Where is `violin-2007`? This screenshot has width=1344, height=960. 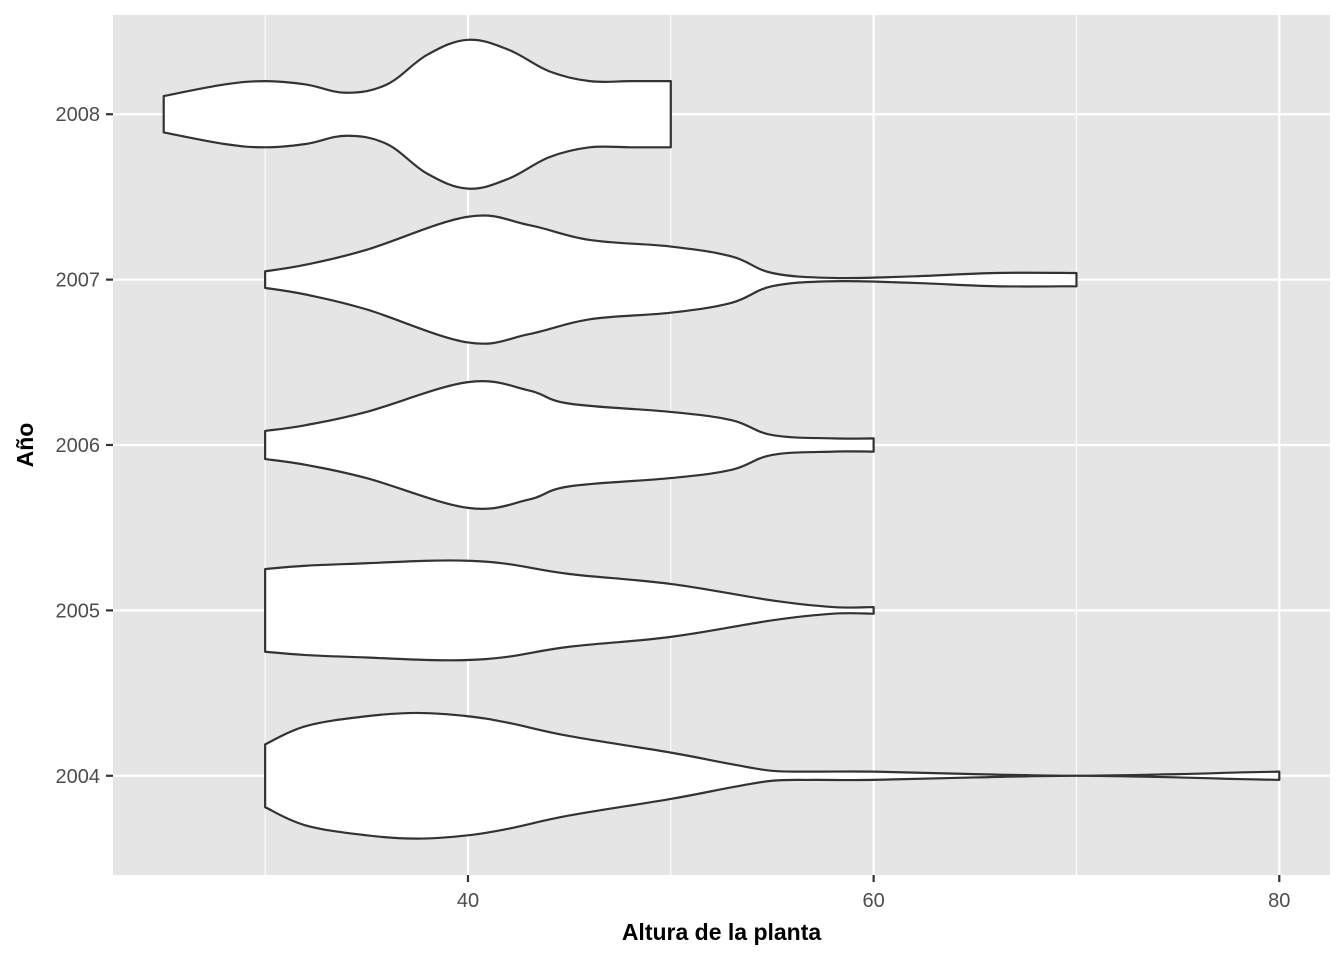
violin-2007 is located at coordinates (671, 279).